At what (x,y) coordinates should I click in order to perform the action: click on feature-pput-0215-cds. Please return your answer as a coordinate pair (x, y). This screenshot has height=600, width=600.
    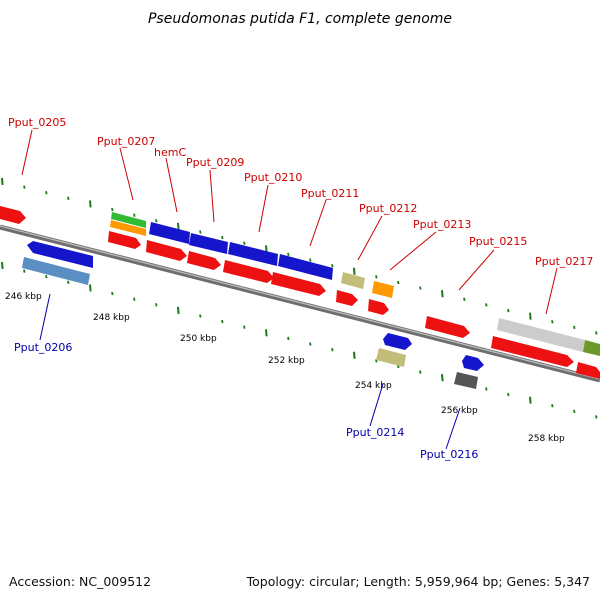
    Looking at the image, I should click on (447, 327).